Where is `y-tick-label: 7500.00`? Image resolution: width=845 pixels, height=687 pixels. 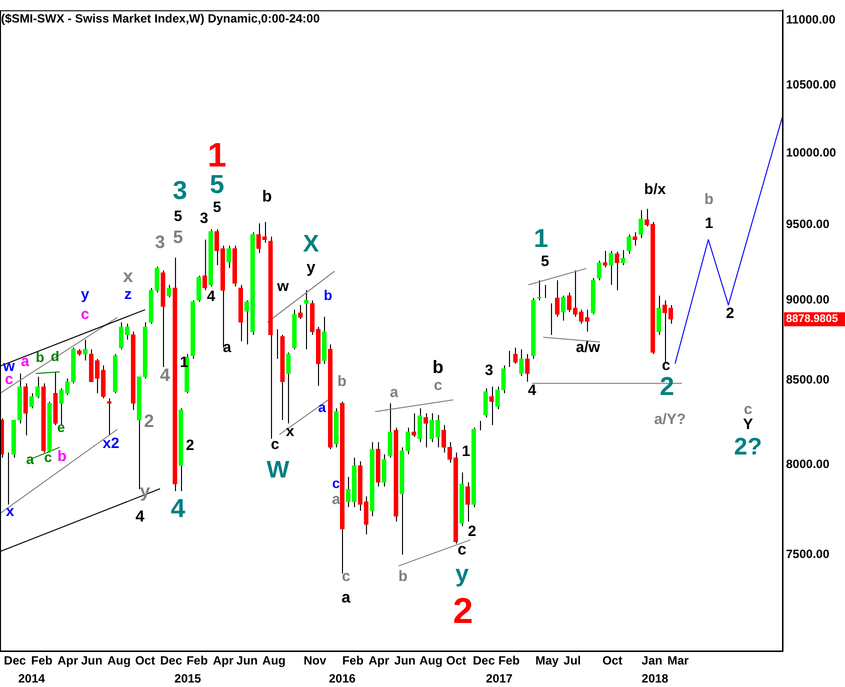 y-tick-label: 7500.00 is located at coordinates (808, 554).